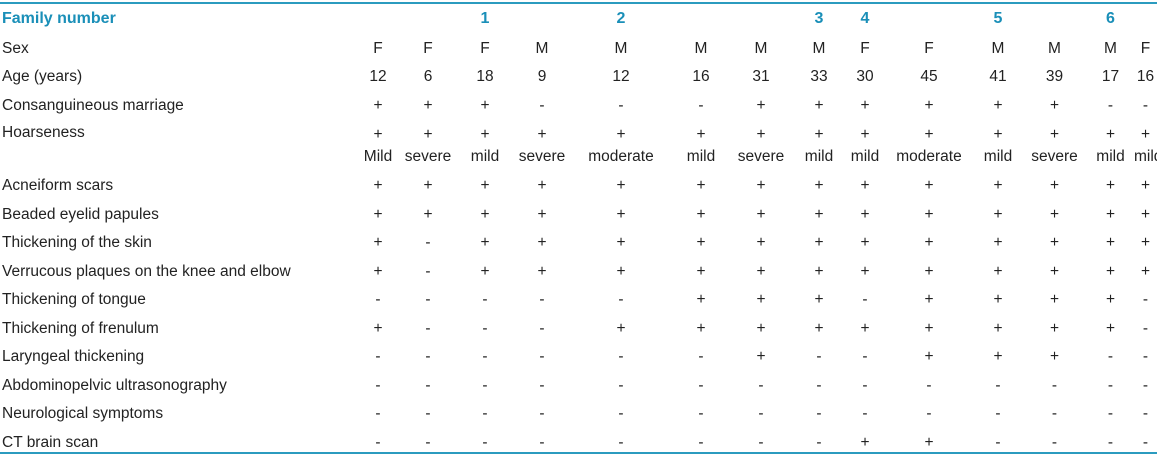 This screenshot has width=1157, height=457. Describe the element at coordinates (59, 19) in the screenshot. I see `family-number-label: Family number` at that location.